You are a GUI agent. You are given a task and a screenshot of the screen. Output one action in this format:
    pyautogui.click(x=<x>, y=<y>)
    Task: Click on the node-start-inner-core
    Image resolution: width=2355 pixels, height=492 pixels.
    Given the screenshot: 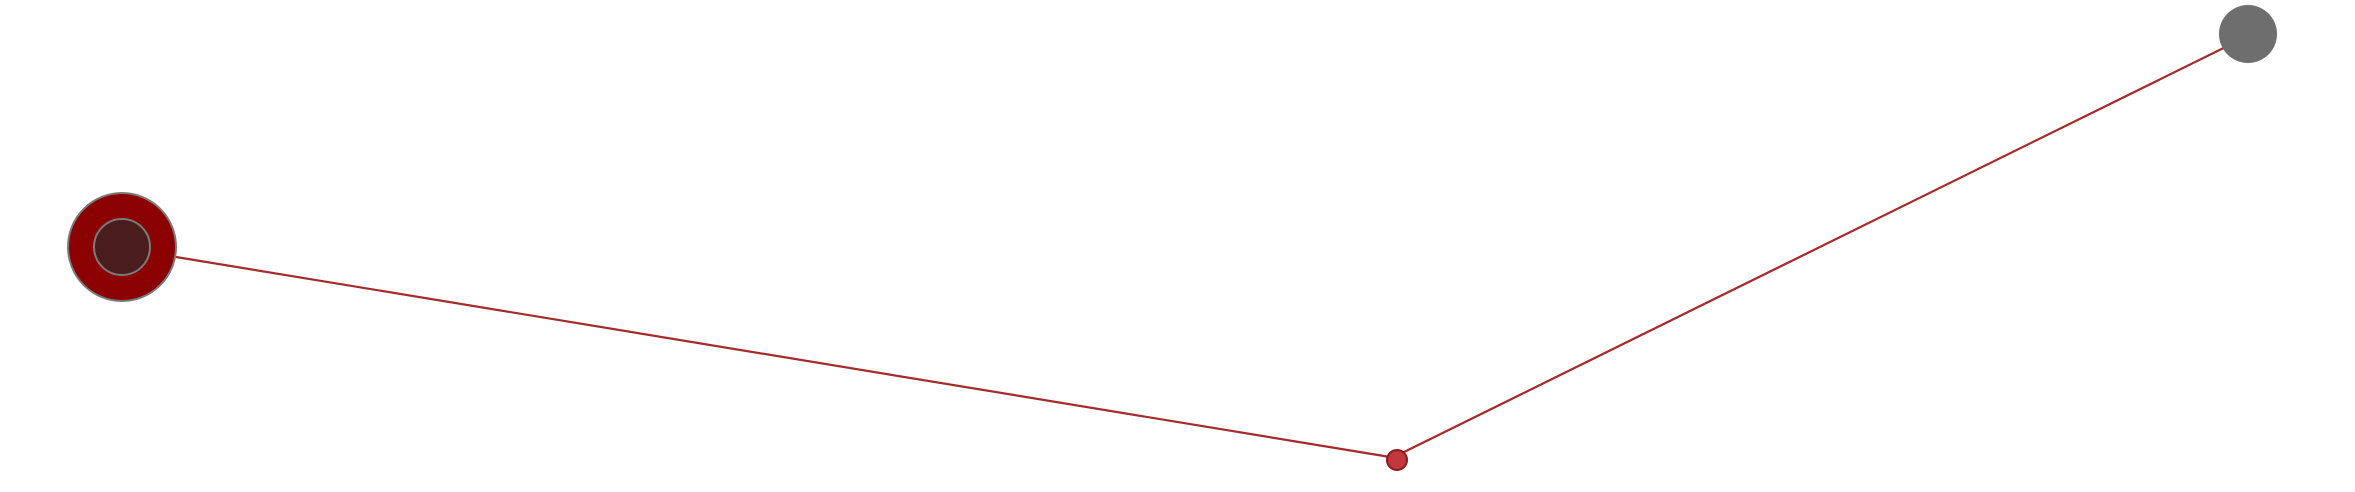 What is the action you would take?
    pyautogui.click(x=122, y=247)
    